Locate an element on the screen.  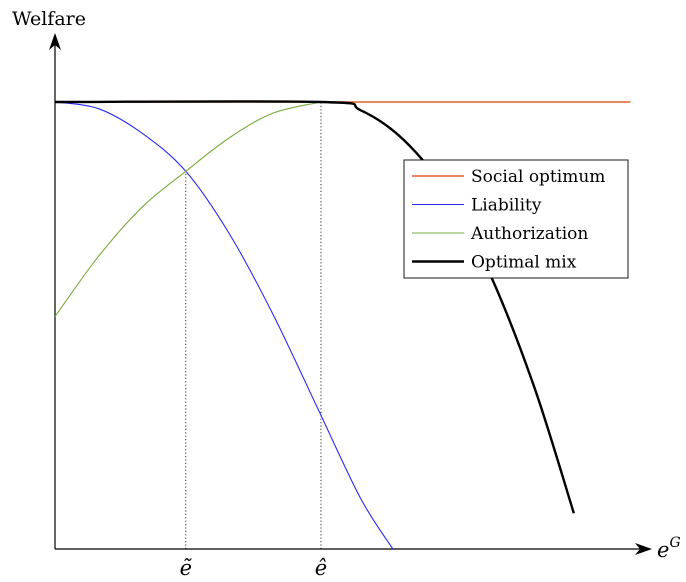
y-axis-label: Welfare is located at coordinates (49, 19).